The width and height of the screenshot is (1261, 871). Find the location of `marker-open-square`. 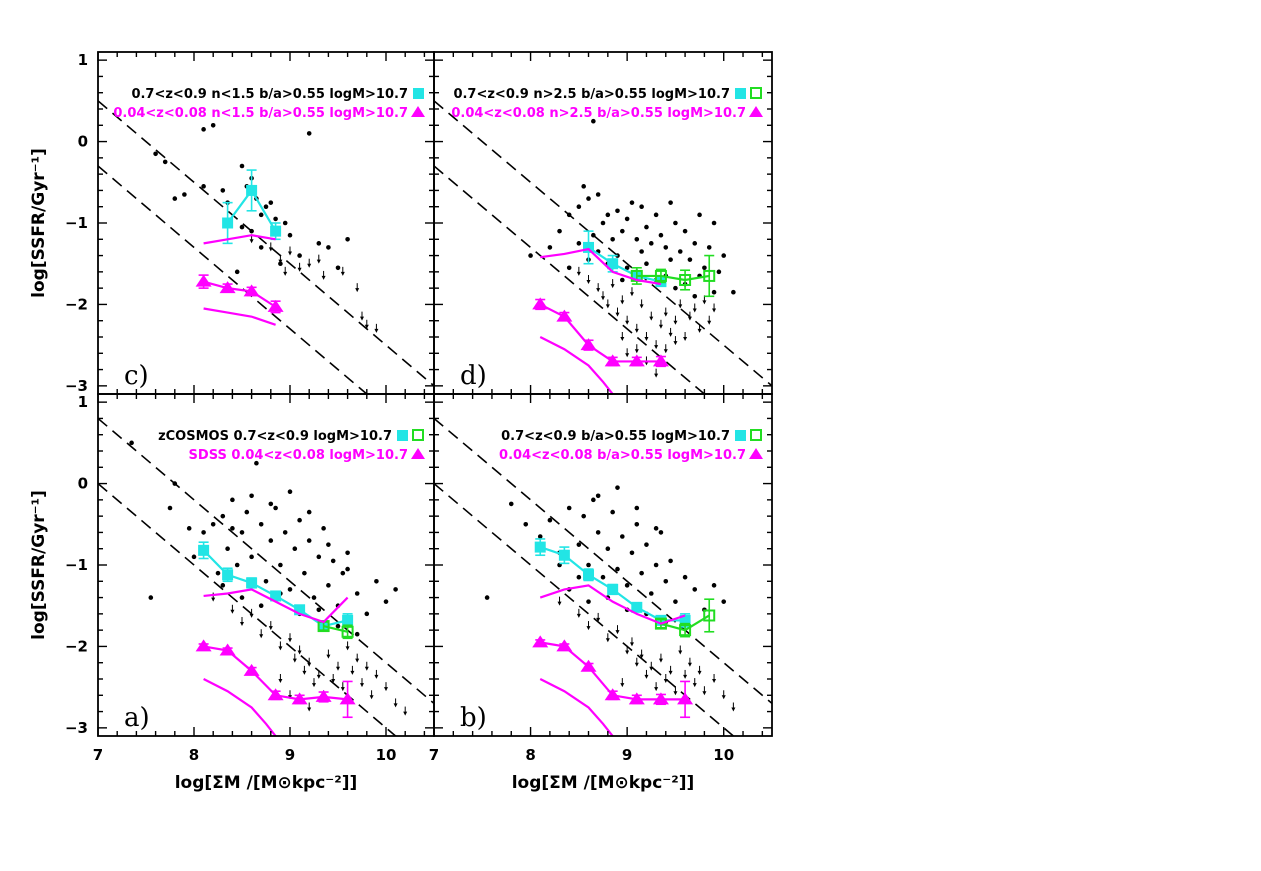

marker-open-square is located at coordinates (660, 623).